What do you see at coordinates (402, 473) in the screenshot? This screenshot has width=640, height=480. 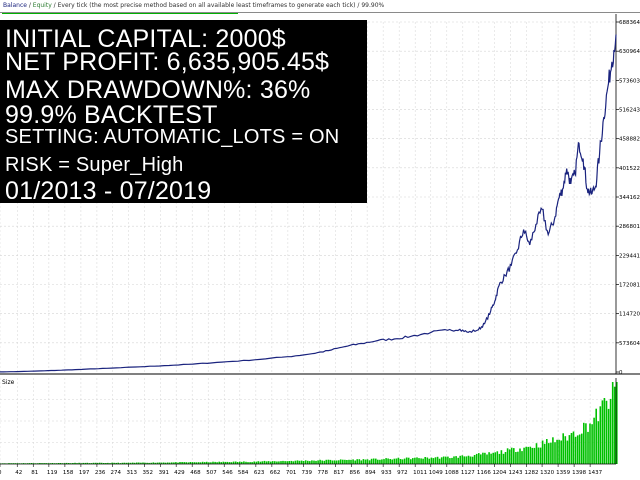 I see `size-tick-label: 972` at bounding box center [402, 473].